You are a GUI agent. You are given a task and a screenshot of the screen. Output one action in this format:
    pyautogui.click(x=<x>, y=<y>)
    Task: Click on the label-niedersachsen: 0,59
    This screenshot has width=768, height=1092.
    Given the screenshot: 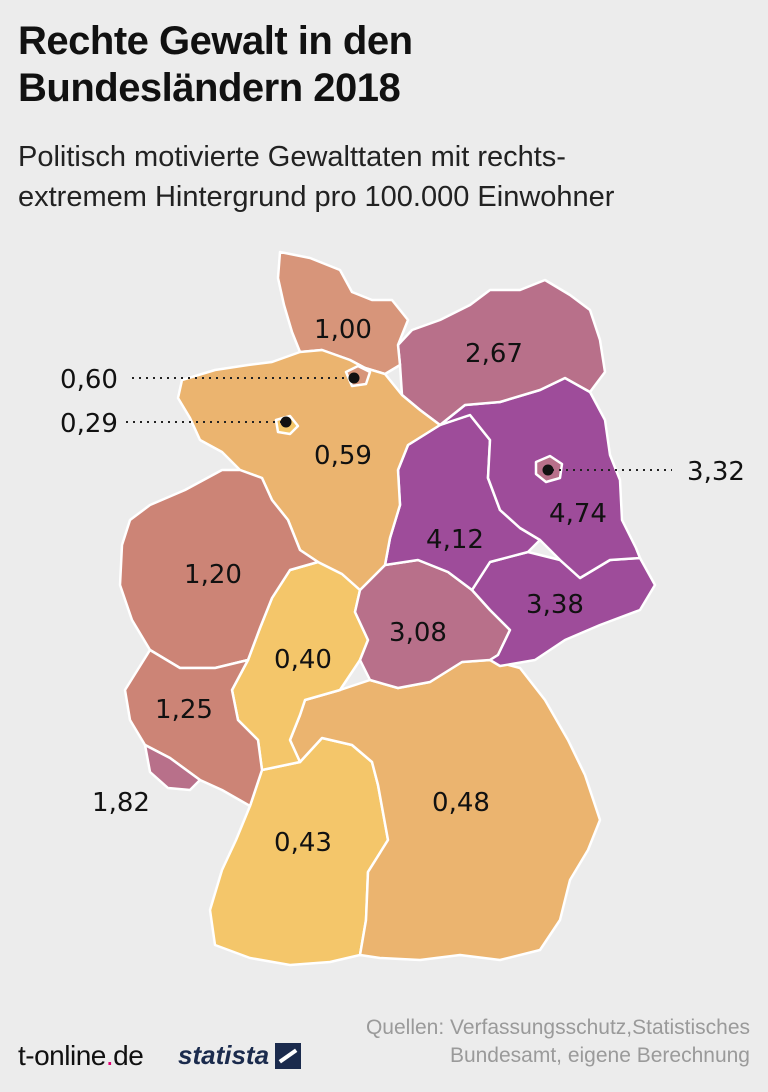 What is the action you would take?
    pyautogui.click(x=343, y=456)
    